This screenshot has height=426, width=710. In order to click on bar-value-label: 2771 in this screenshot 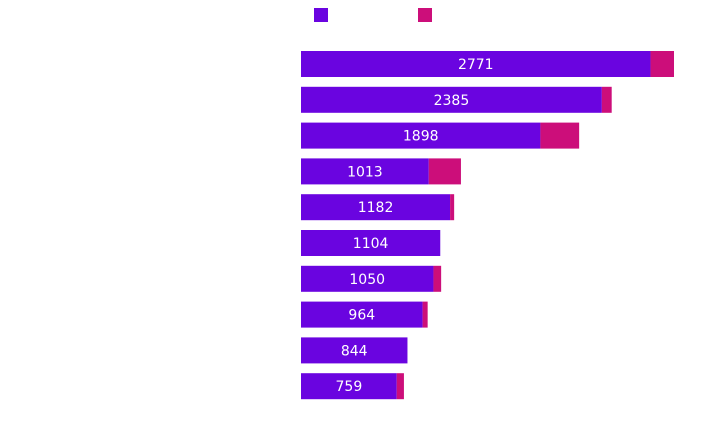, I will do `click(476, 65)`.